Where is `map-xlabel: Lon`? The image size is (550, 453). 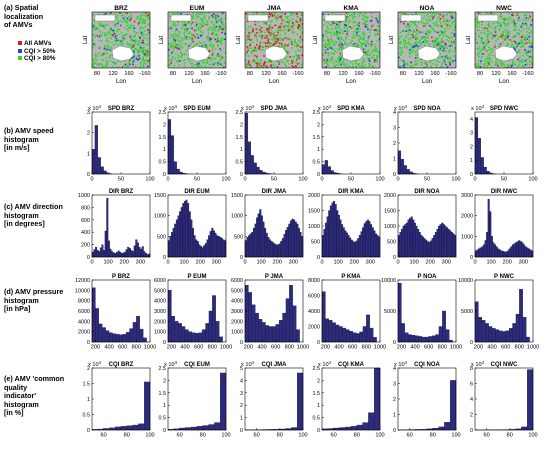 map-xlabel: Lon is located at coordinates (121, 82).